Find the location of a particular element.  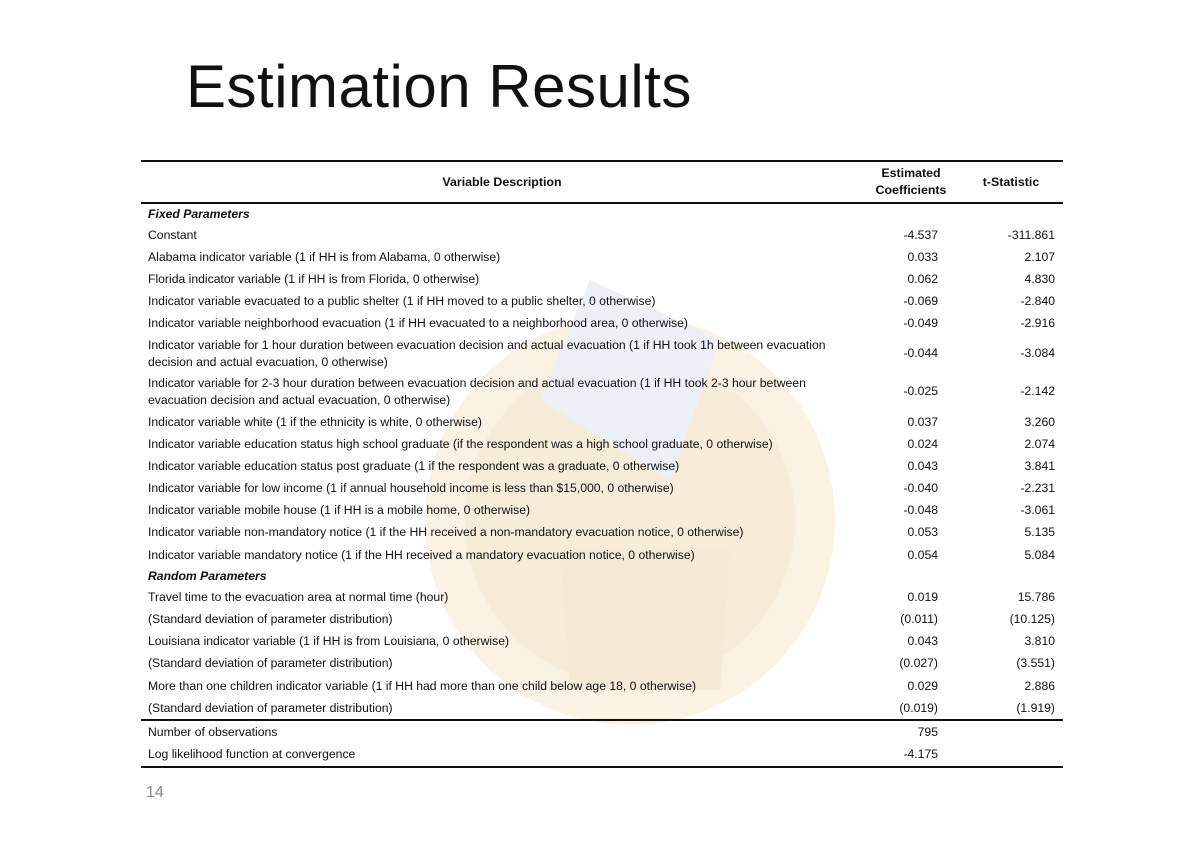

header-estimated-coefficients: Estimated Coefficients is located at coordinates (911, 181).